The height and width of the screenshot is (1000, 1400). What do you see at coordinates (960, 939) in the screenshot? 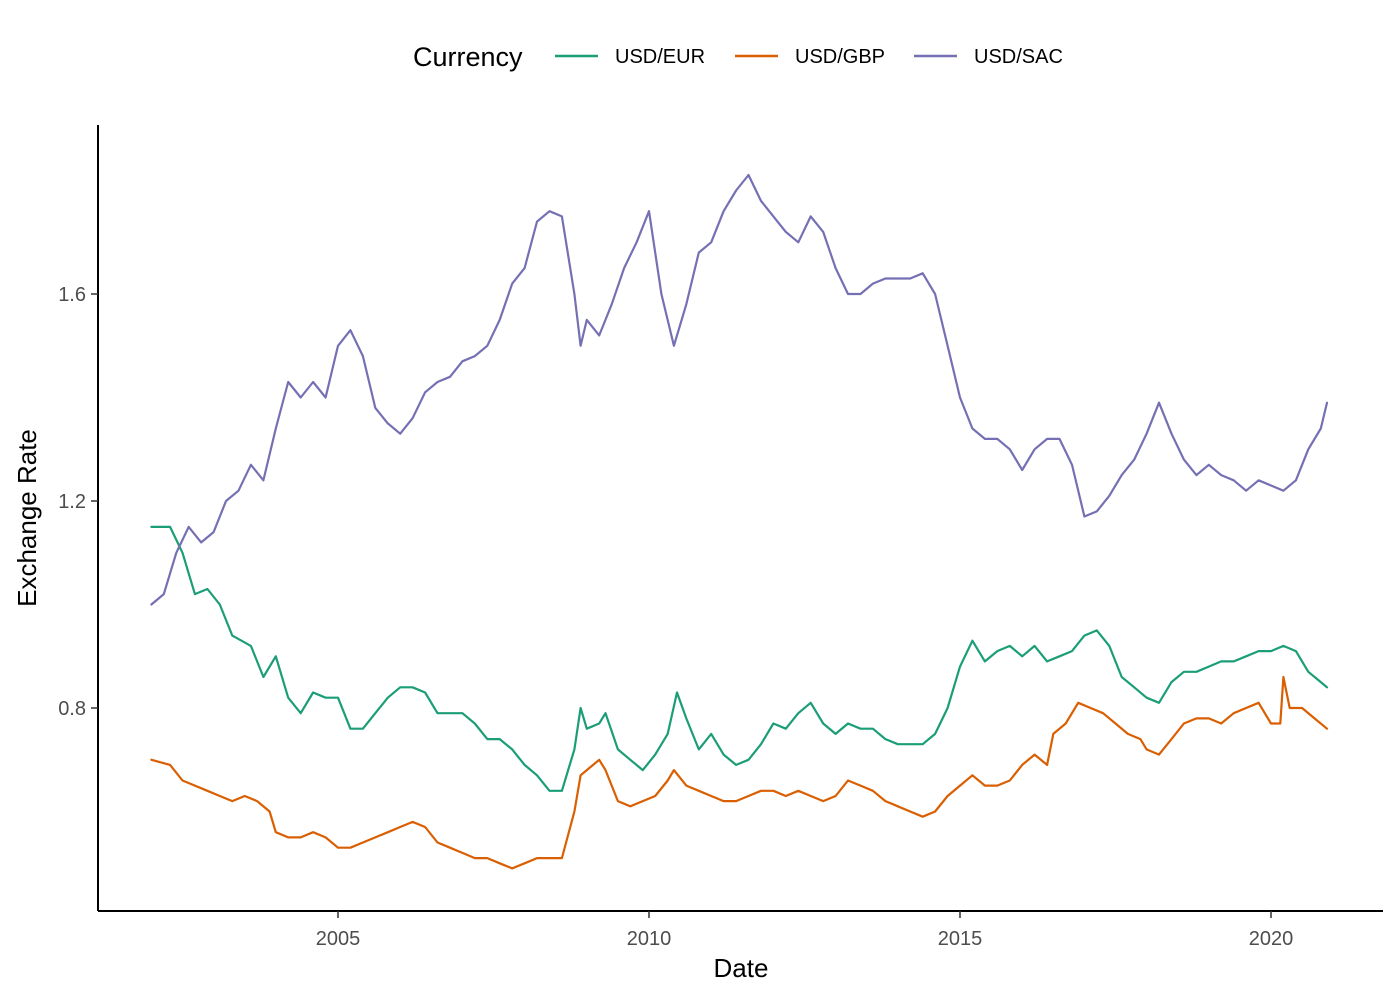
I see `x-tick-label: 2015` at bounding box center [960, 939].